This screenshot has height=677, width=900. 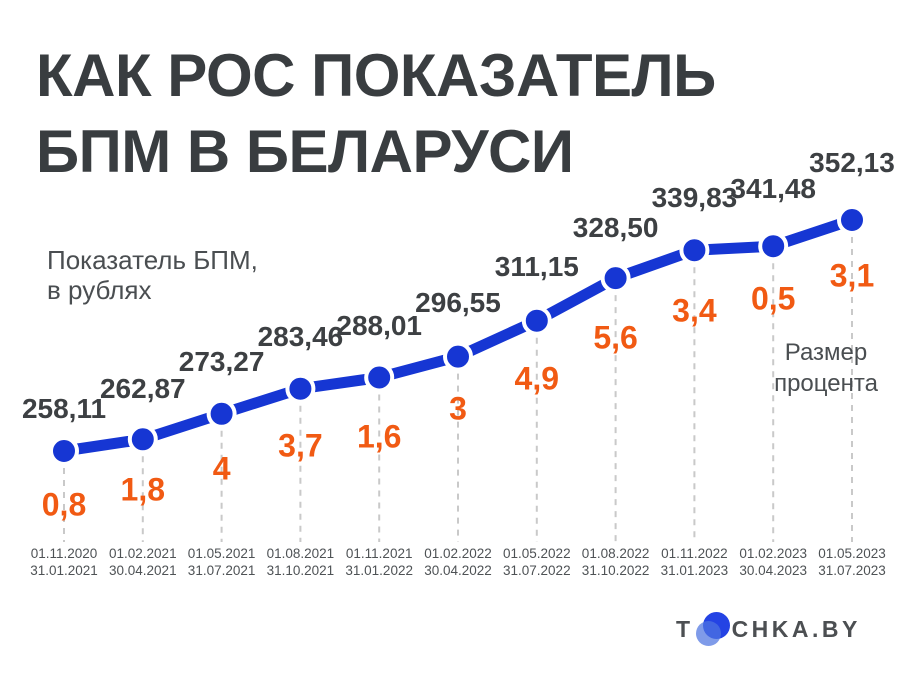 What do you see at coordinates (305, 151) in the screenshot?
I see `title-line-2: БПМ В БЕЛАРУСИ` at bounding box center [305, 151].